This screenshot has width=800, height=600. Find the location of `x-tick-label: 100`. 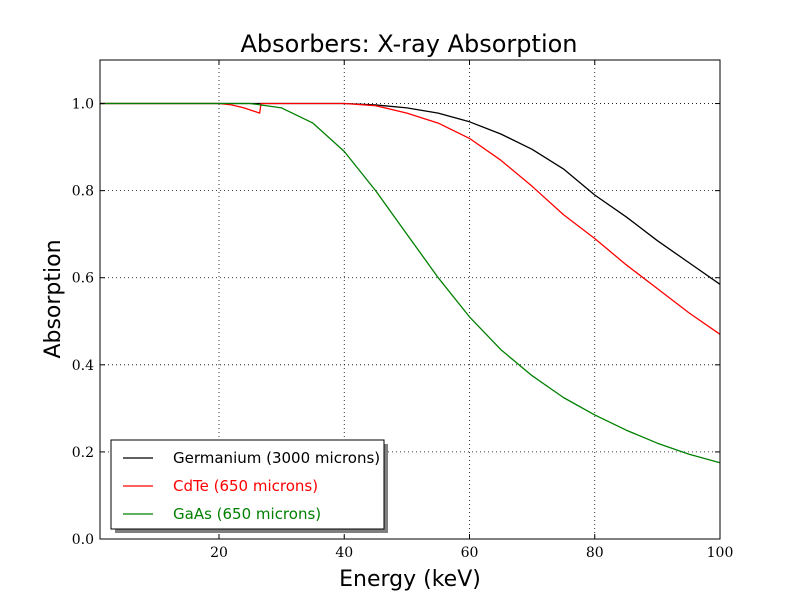

x-tick-label: 100 is located at coordinates (720, 553).